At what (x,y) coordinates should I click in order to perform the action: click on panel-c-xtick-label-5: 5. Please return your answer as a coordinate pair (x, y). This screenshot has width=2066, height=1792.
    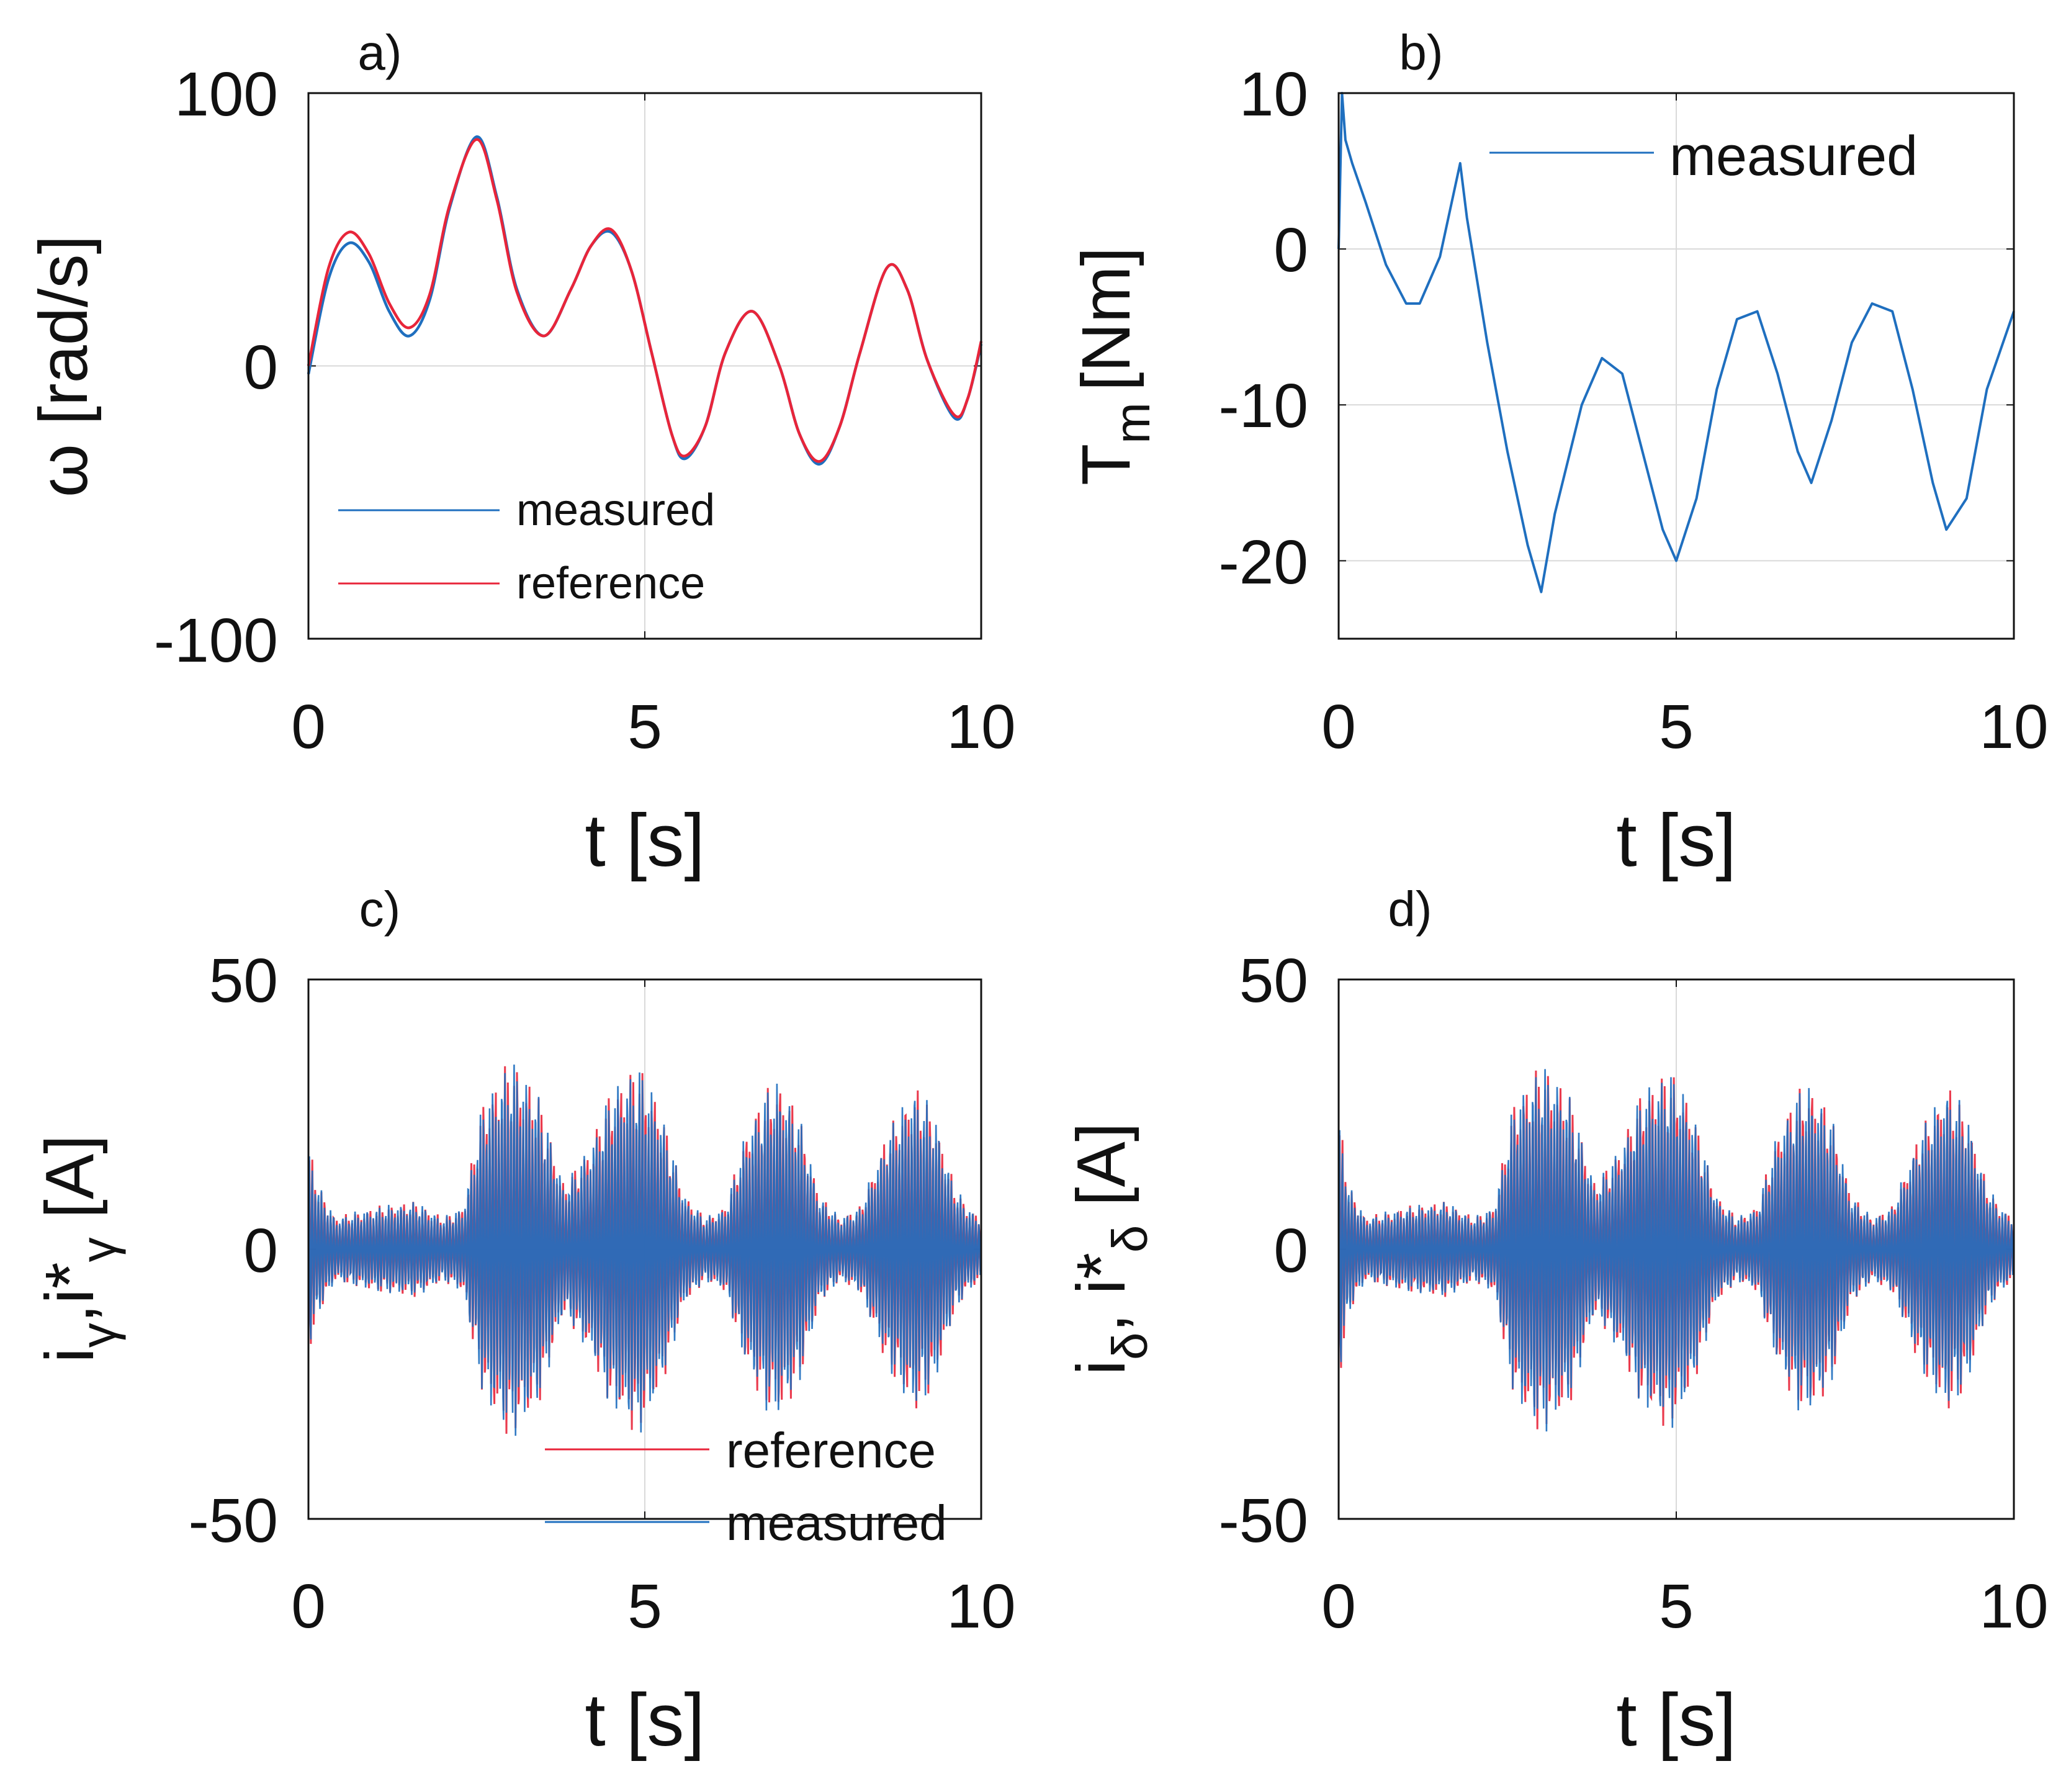
    Looking at the image, I should click on (645, 1606).